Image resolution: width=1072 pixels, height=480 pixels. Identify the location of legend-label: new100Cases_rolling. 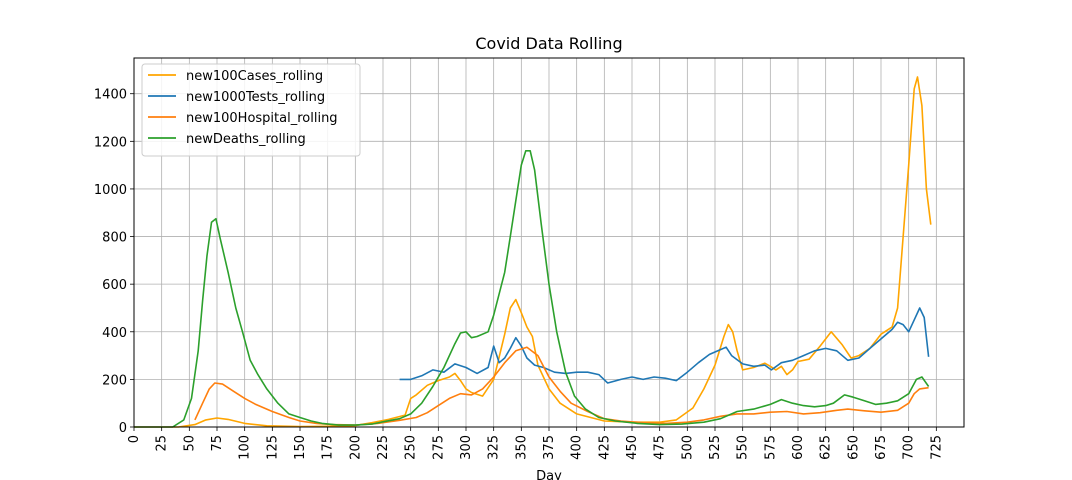
(254, 76).